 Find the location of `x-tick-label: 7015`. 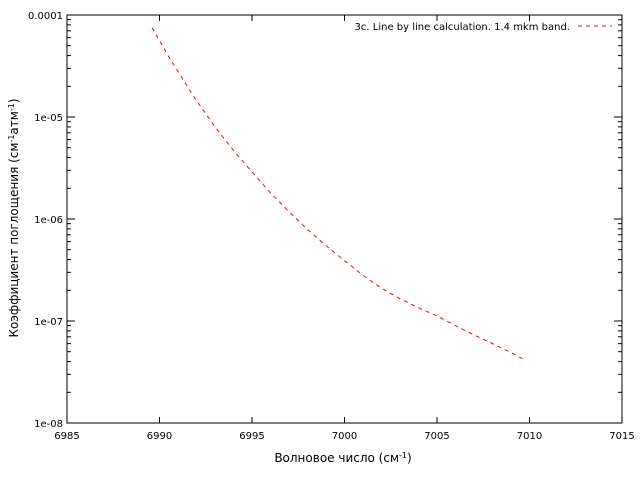

x-tick-label: 7015 is located at coordinates (621, 436).